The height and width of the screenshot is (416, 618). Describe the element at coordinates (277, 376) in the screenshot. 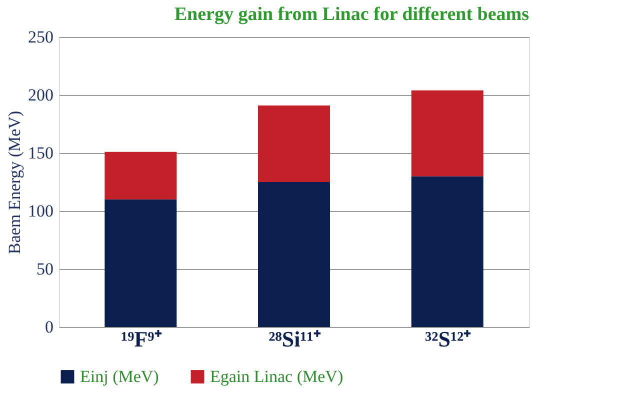

I see `legend-label: Egain Linac (MeV)` at that location.